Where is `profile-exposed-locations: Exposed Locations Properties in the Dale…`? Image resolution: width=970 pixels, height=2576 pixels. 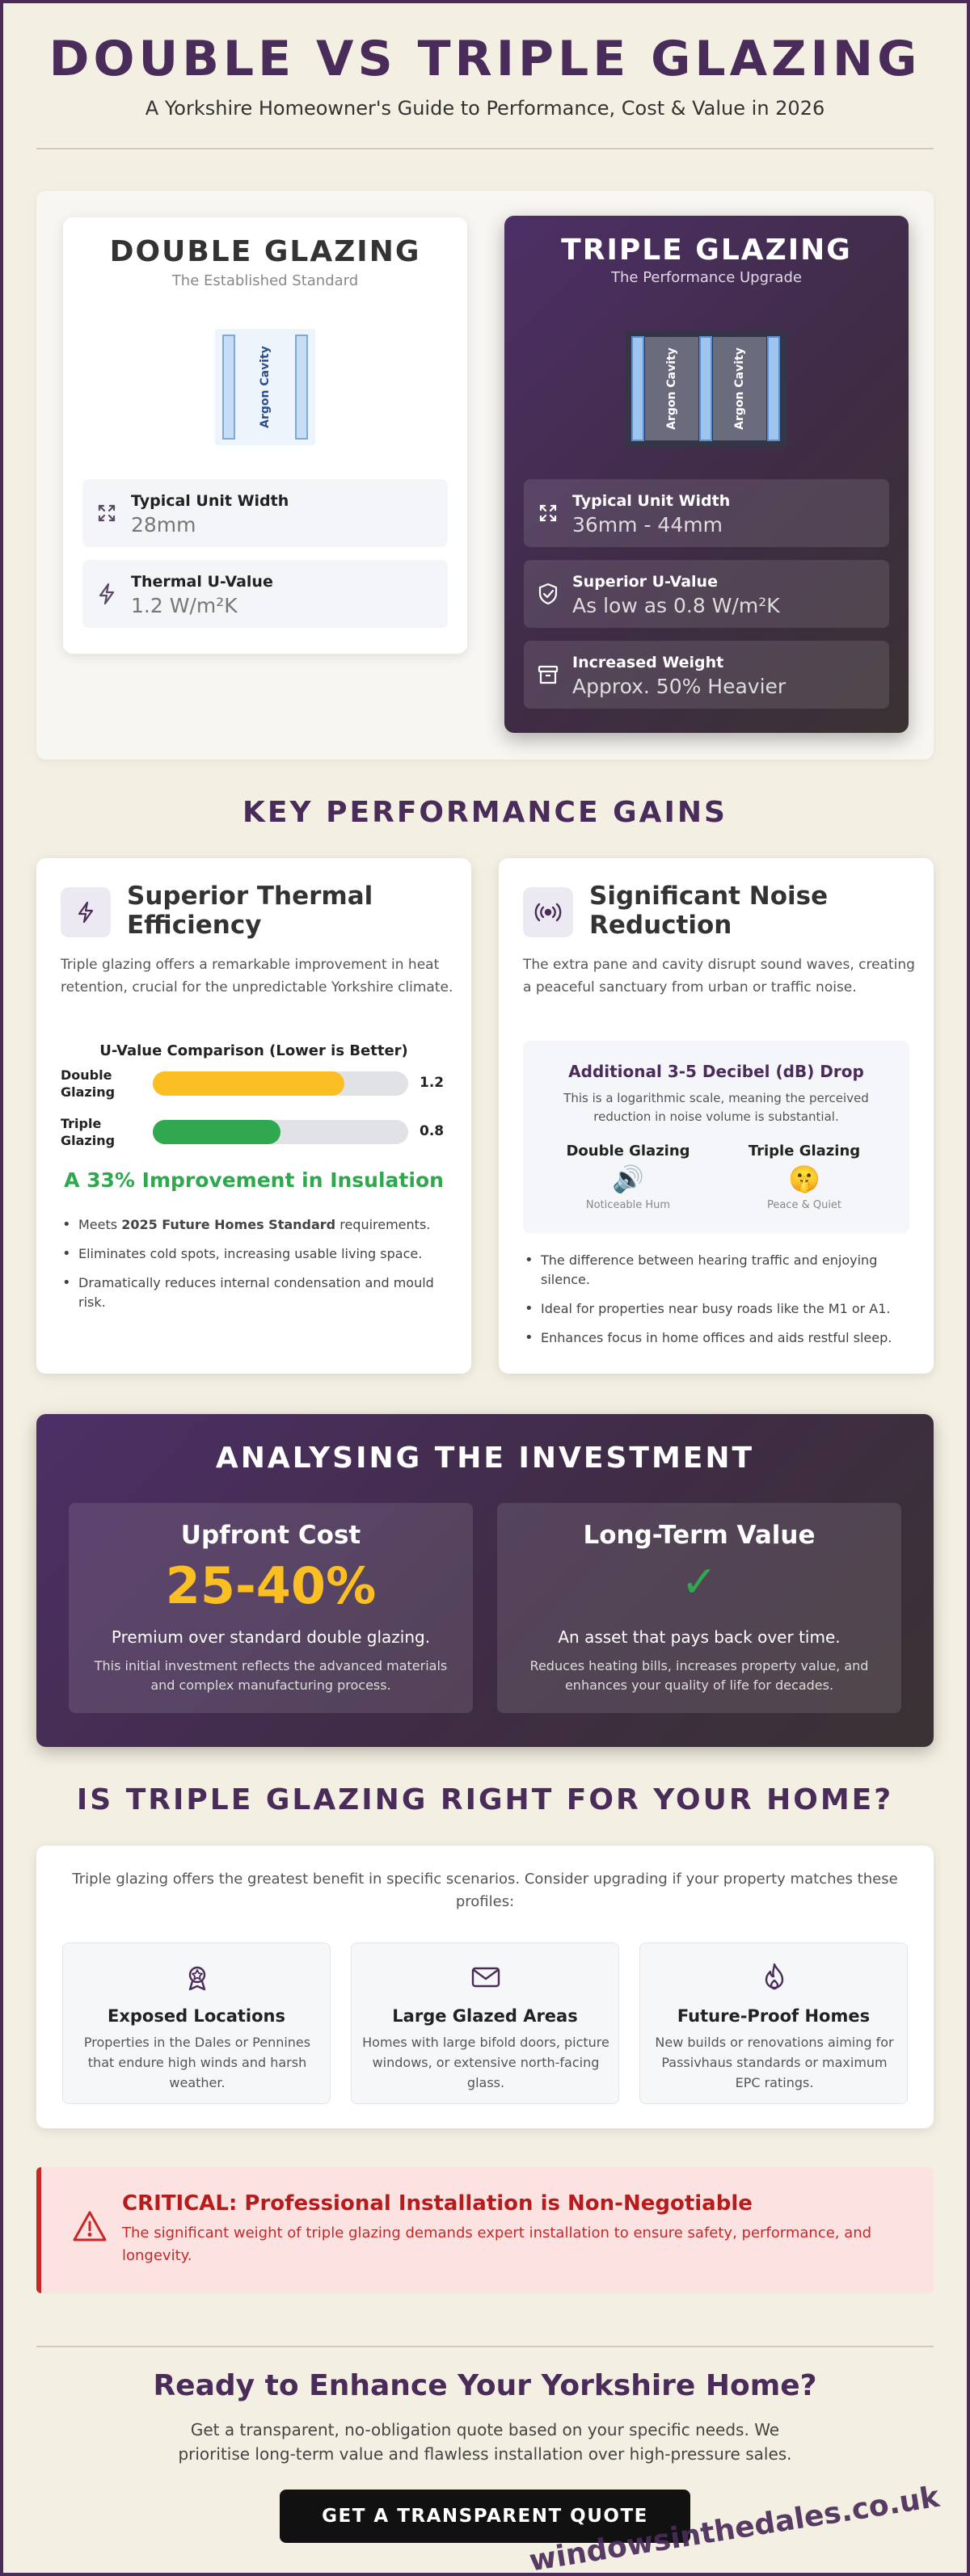
profile-exposed-locations: Exposed Locations Properties in the Dale… is located at coordinates (196, 2023).